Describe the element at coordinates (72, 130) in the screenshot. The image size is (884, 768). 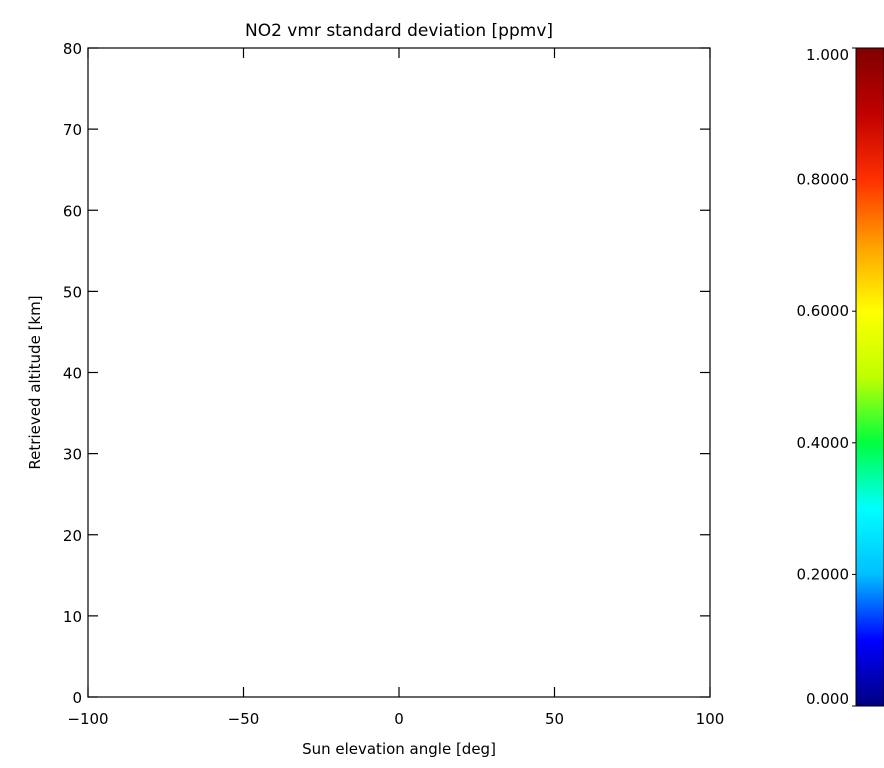
I see `y-tick-label: 70` at that location.